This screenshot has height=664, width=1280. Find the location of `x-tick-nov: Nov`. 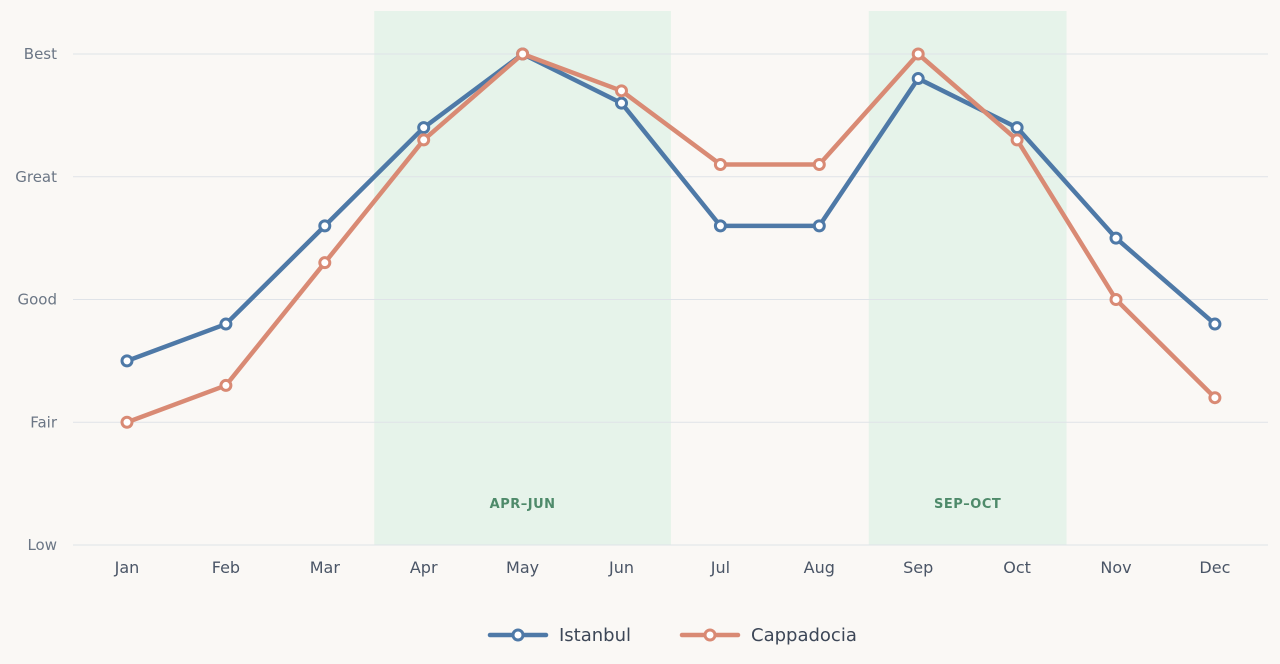

x-tick-nov: Nov is located at coordinates (1115, 567).